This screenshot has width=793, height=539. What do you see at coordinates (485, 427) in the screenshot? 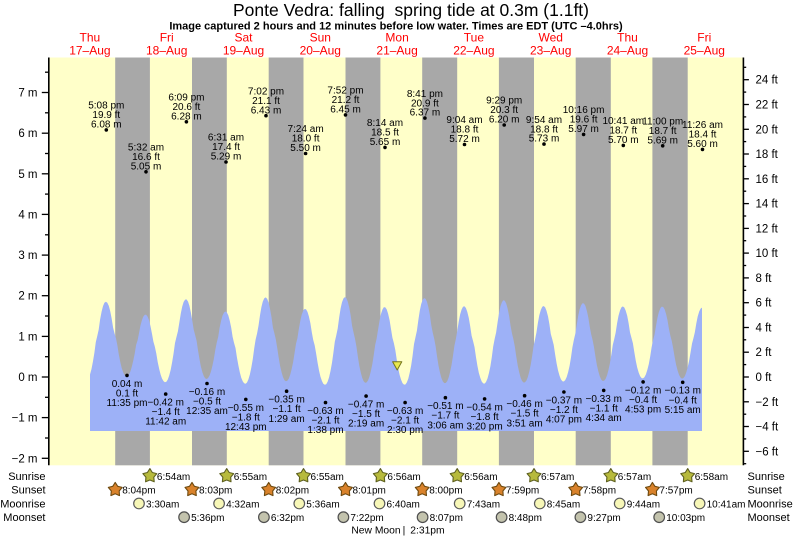
I see `svg-text: 3:20 pm` at bounding box center [485, 427].